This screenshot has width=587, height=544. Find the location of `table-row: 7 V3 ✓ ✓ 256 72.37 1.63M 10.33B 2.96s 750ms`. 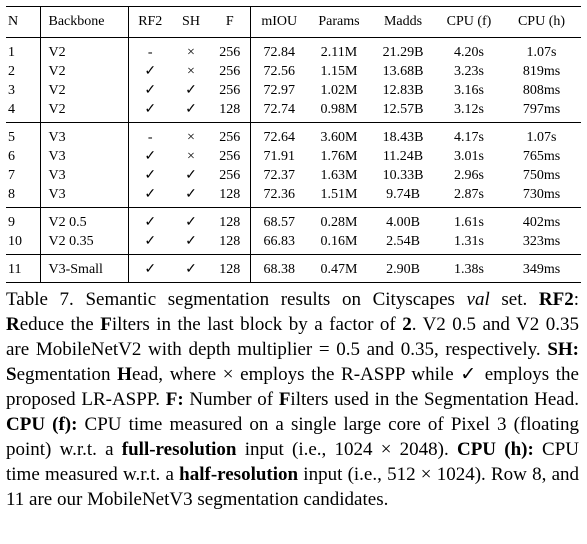

table-row: 7 V3 ✓ ✓ 256 72.37 1.63M 10.33B 2.96s 750ms is located at coordinates (293, 175).